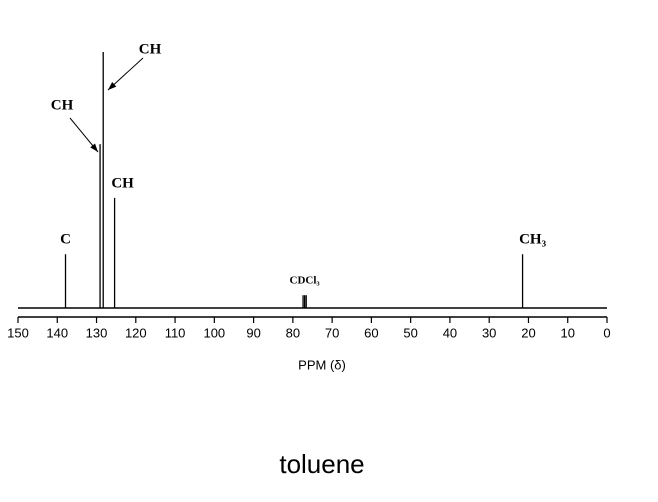 The width and height of the screenshot is (658, 502). Describe the element at coordinates (97, 332) in the screenshot. I see `x-tick-label: 130` at that location.